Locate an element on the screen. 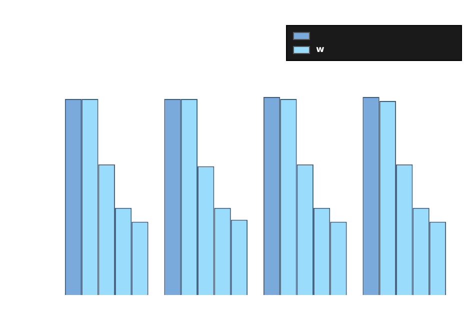  legend-label: w is located at coordinates (320, 50).